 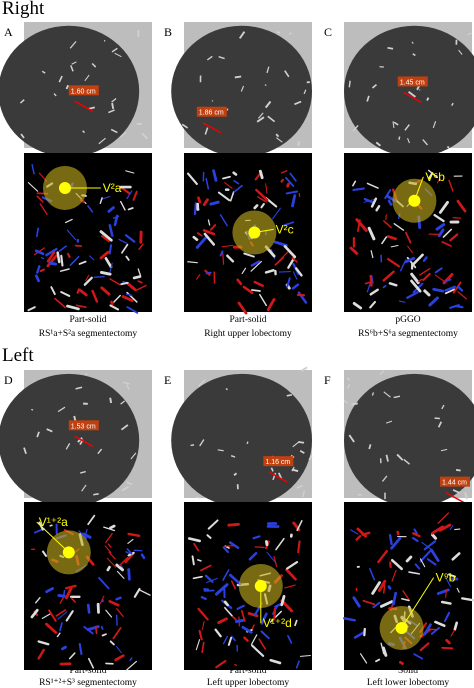 I want to click on measure-label: 1.16 cm, so click(x=277, y=462).